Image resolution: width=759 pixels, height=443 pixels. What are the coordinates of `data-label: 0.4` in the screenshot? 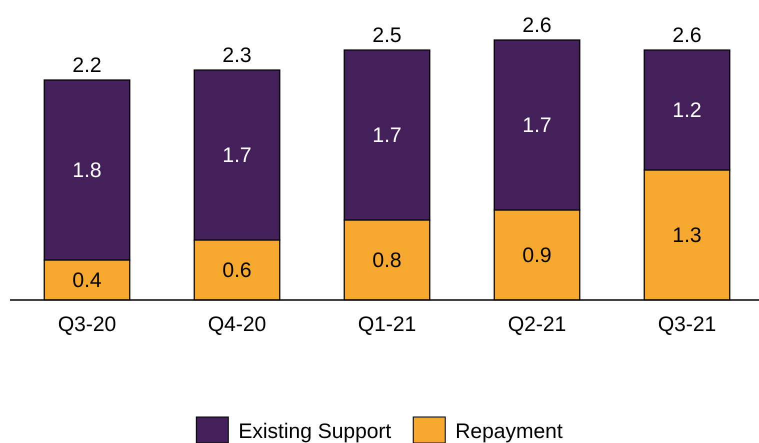 It's located at (87, 280).